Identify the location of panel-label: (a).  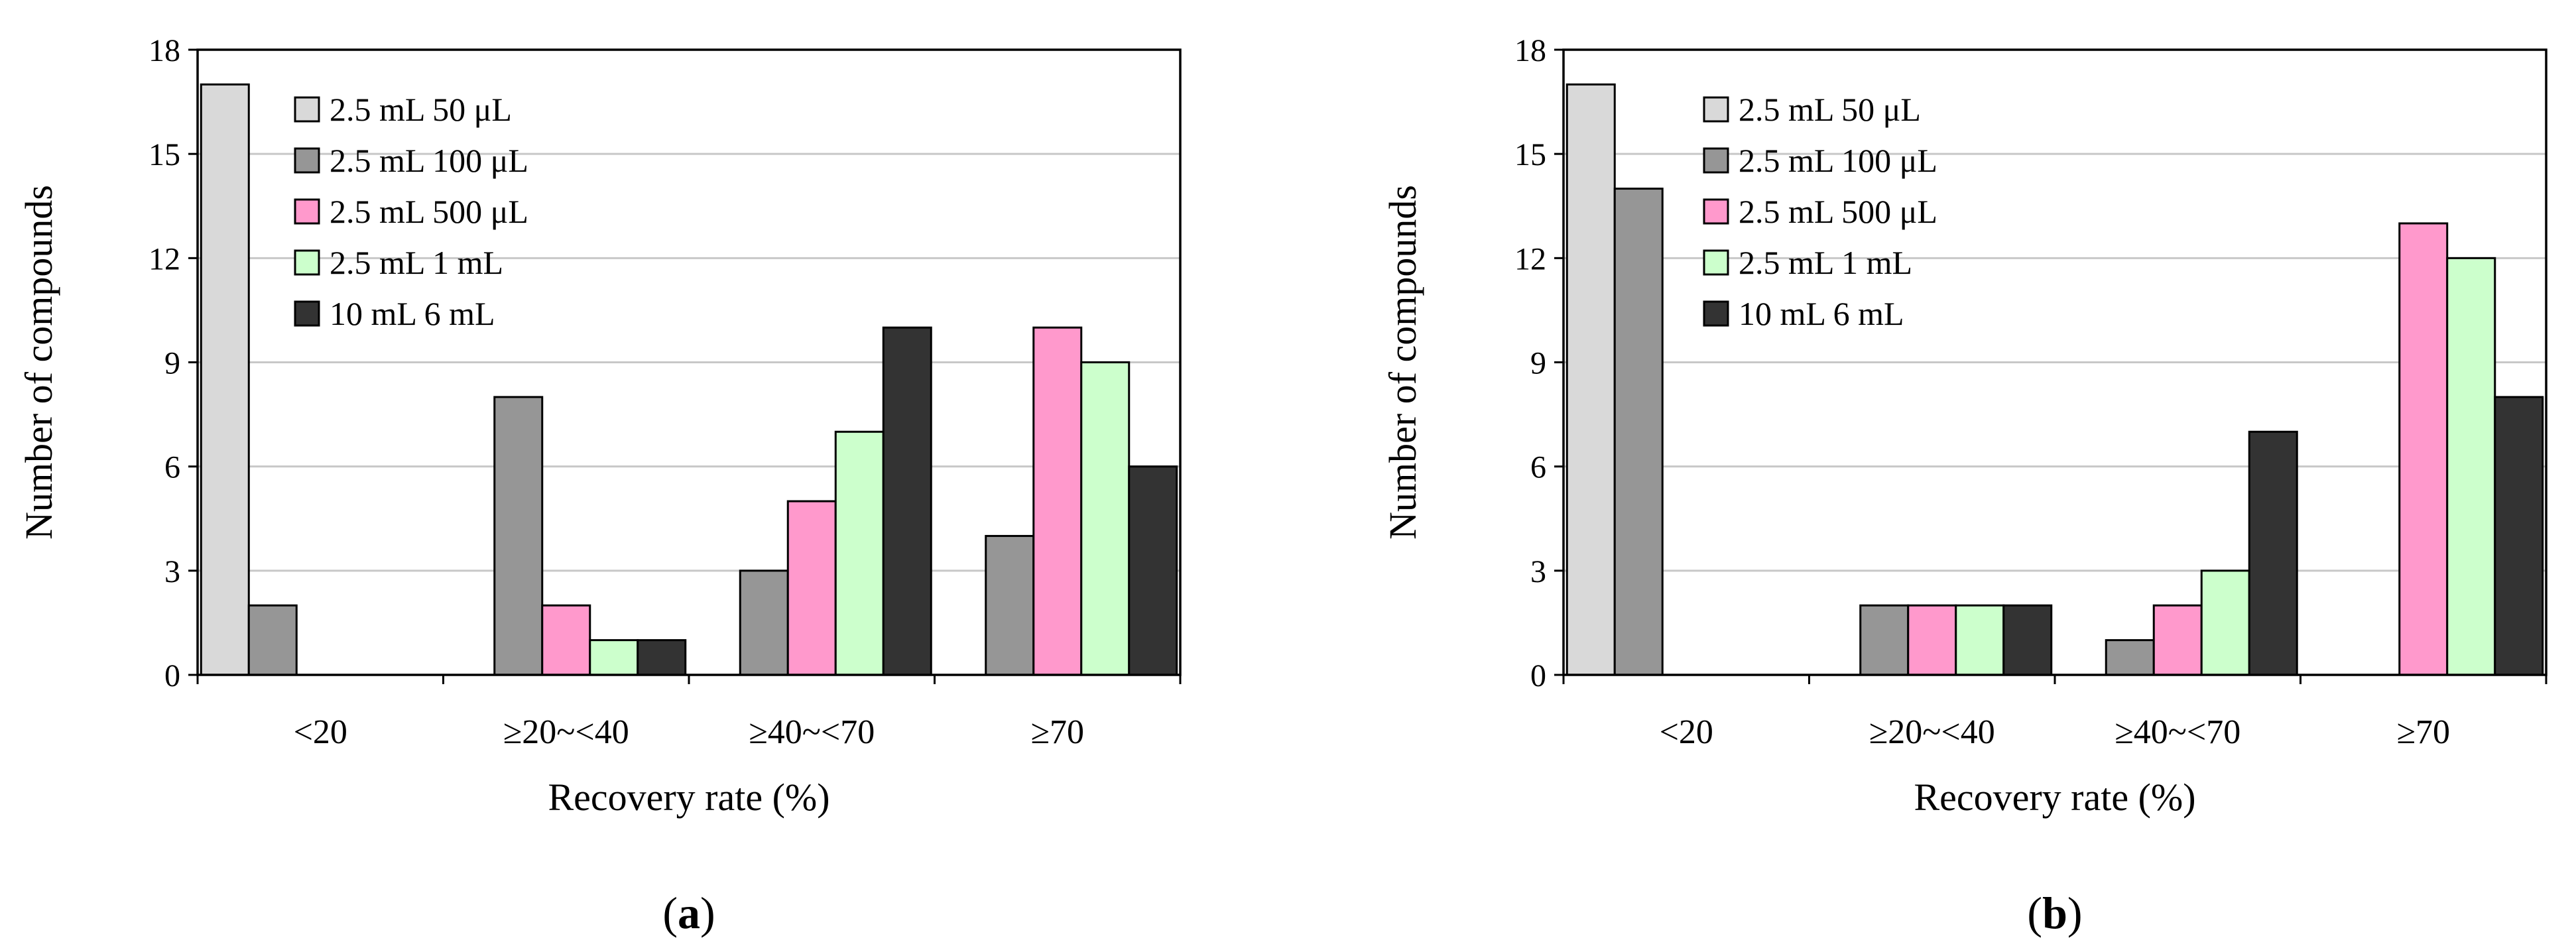
(688, 913).